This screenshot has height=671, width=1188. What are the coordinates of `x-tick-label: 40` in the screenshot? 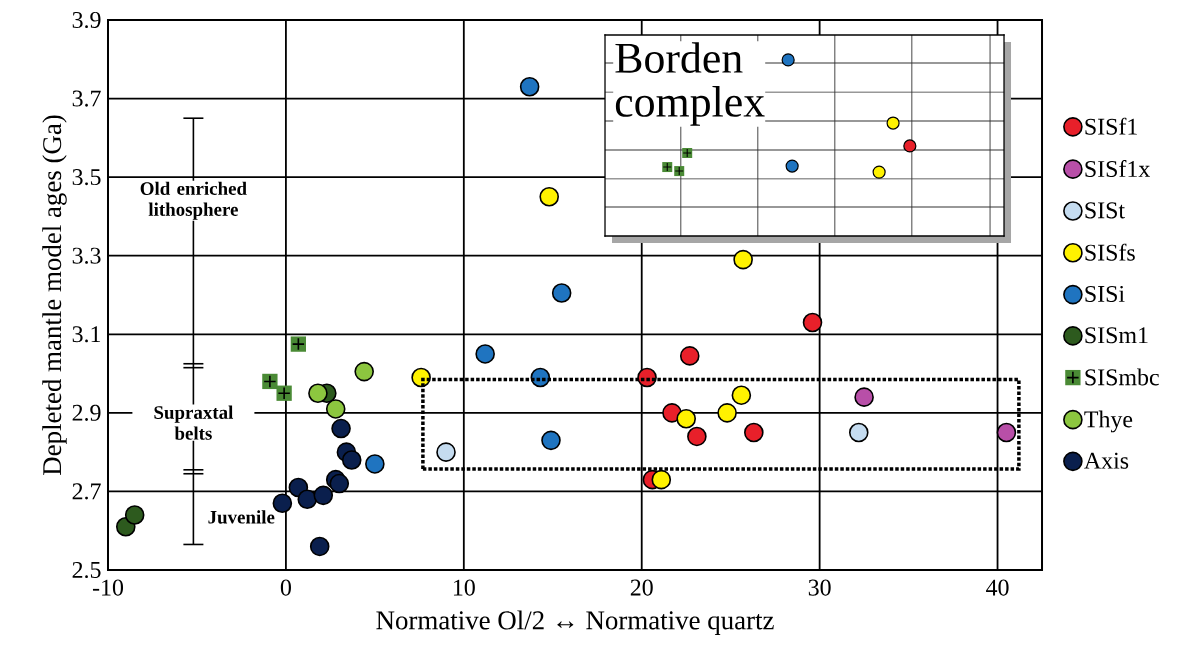 It's located at (997, 587).